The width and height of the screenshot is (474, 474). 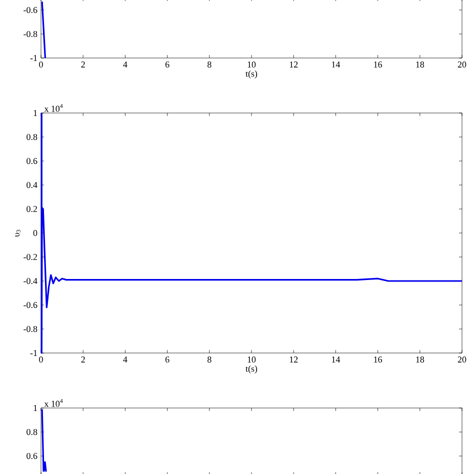 I want to click on y-tick-label: -0.2, so click(x=30, y=257).